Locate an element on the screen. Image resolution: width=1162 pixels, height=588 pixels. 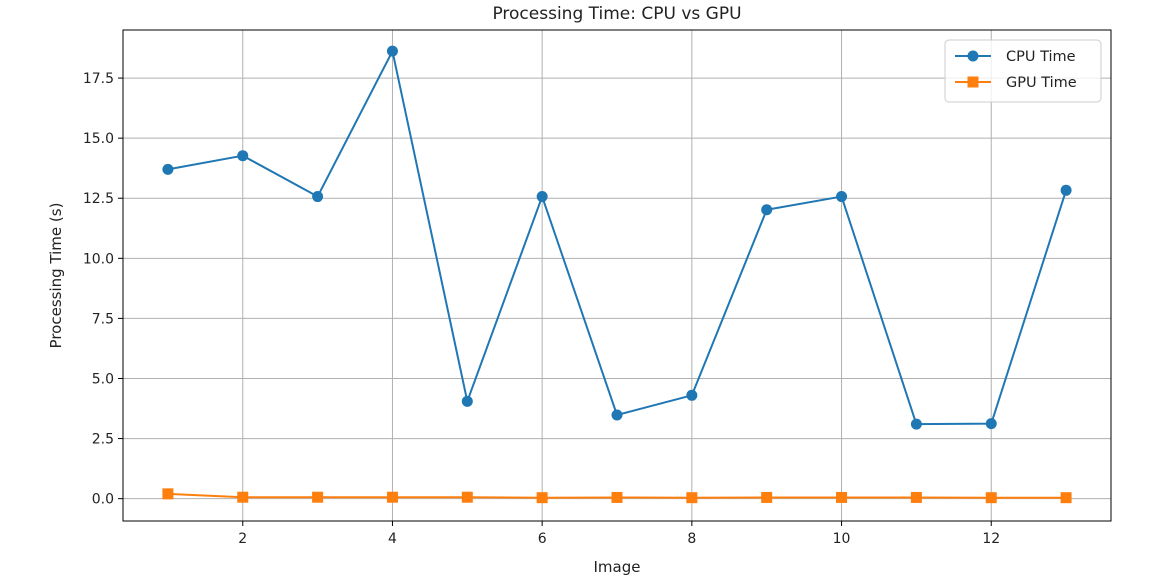
y-tick-label: 10.0 is located at coordinates (98, 259).